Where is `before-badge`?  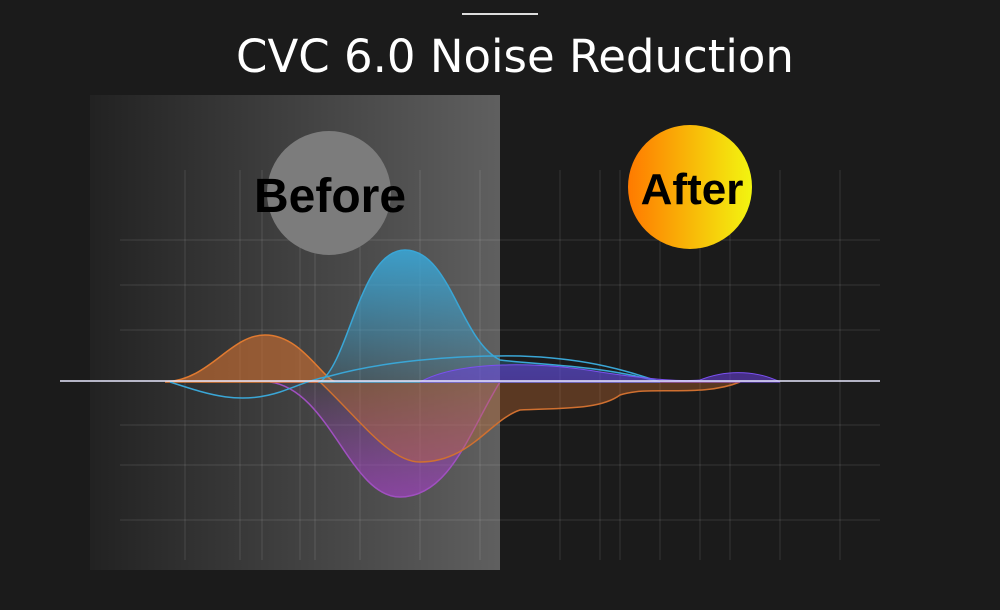 before-badge is located at coordinates (329, 193).